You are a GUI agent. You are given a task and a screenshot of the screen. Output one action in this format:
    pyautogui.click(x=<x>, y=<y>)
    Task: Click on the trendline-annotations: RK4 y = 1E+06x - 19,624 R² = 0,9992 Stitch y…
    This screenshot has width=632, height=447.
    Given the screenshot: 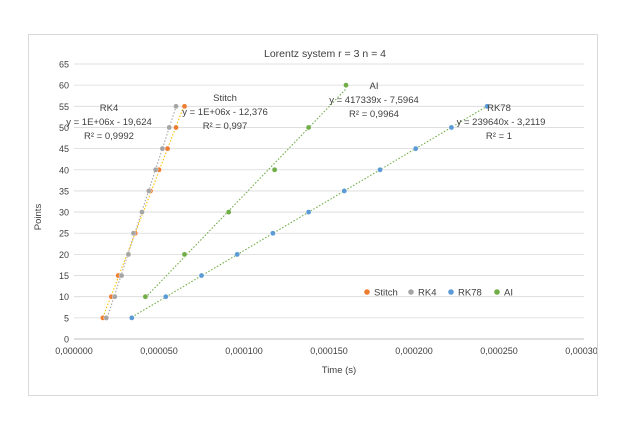 What is the action you would take?
    pyautogui.click(x=305, y=111)
    